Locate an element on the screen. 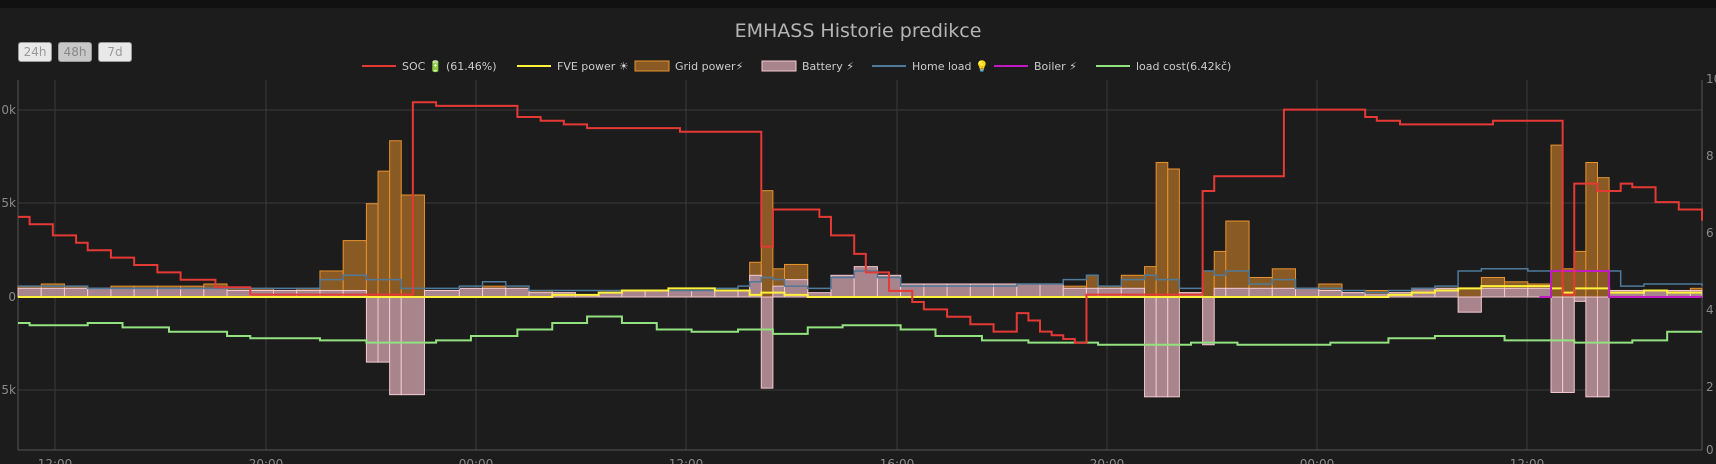 Image resolution: width=1716 pixels, height=464 pixels. legend-label-boiler: Boiler ⚡ is located at coordinates (1055, 66).